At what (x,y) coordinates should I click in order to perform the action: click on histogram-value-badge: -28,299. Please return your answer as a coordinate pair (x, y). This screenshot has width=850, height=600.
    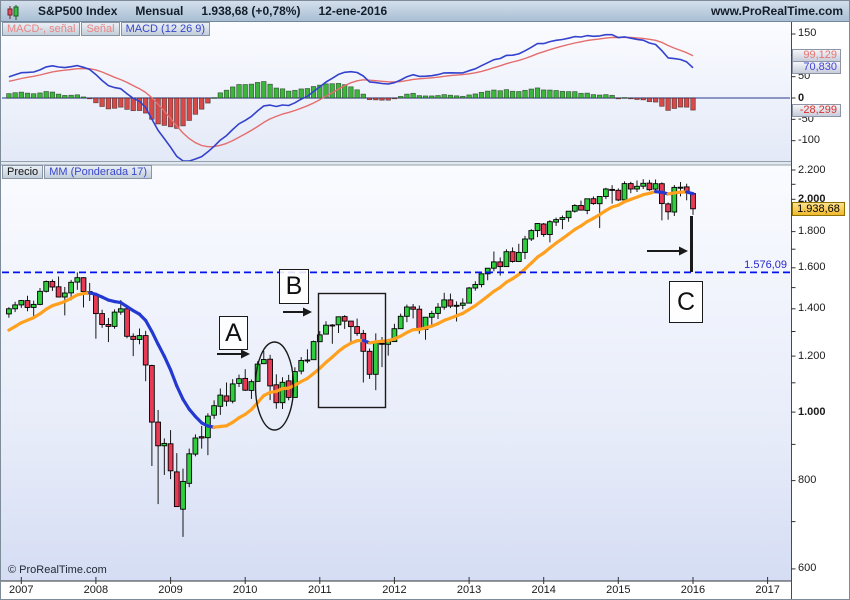
    Looking at the image, I should click on (816, 110).